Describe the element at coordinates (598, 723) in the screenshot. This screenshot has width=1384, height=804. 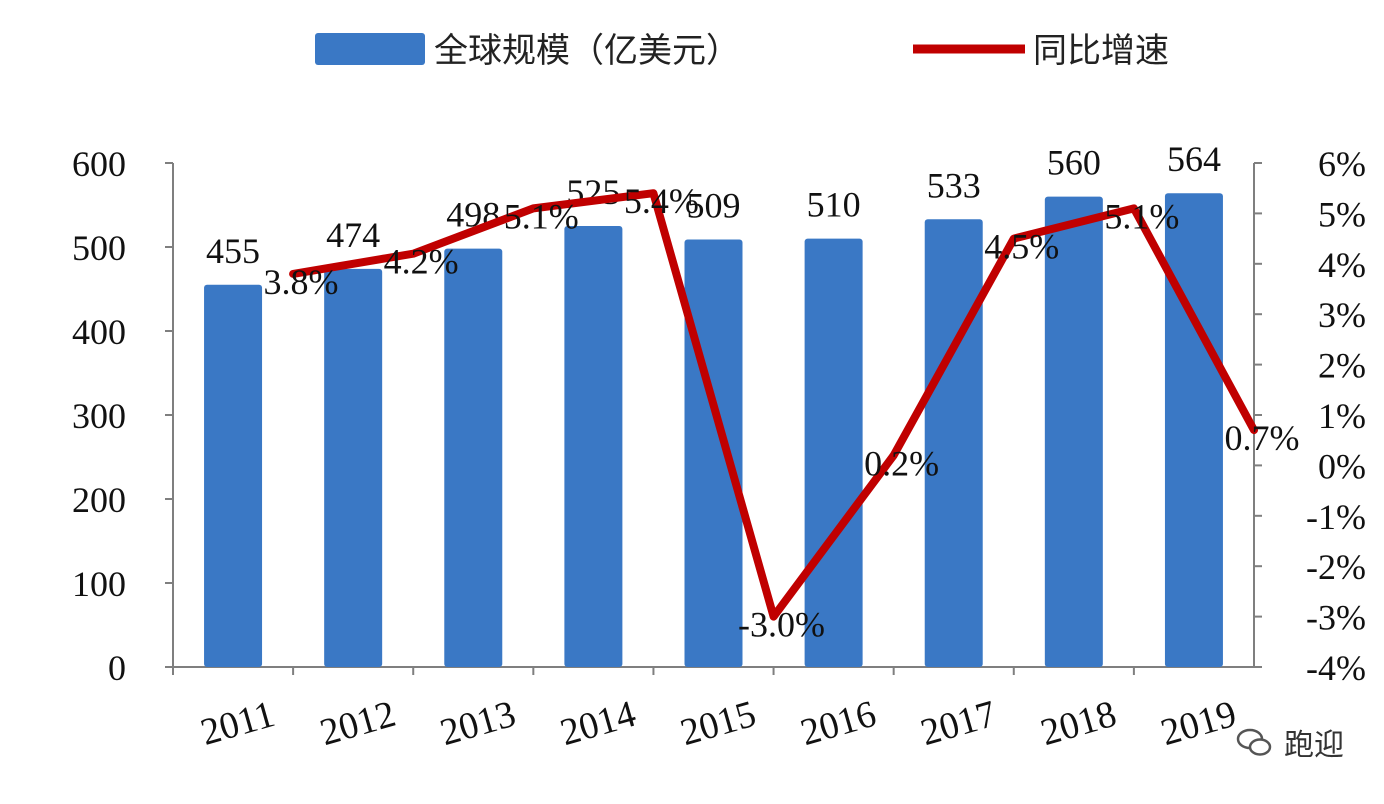
I see `x-axis-tick-label: 2014` at that location.